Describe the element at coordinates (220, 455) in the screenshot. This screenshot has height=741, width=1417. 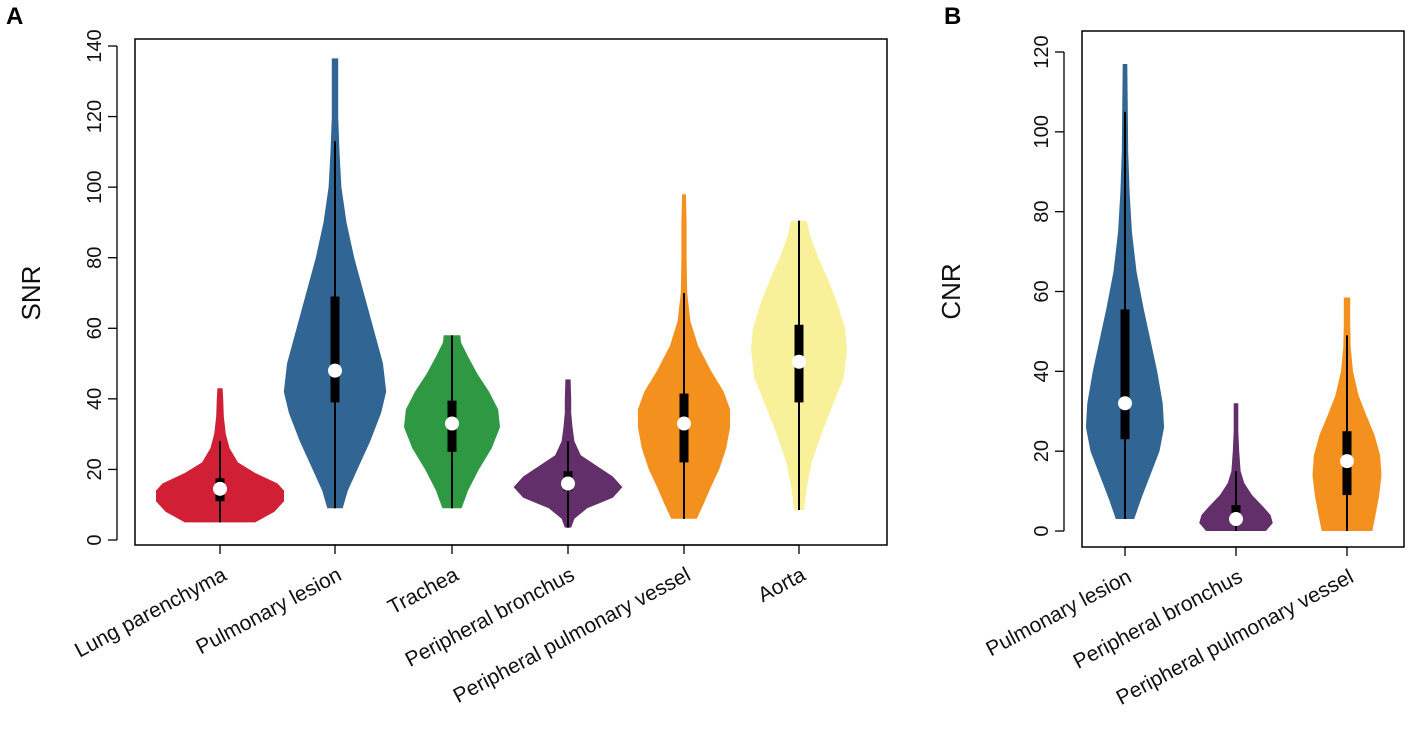
I see `violin-lung-parenchyma` at that location.